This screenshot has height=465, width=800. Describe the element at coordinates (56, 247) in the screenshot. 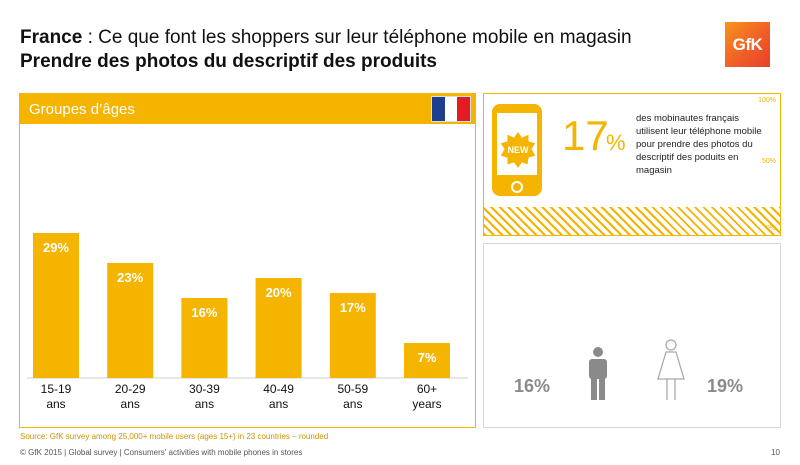

I see `bar-value-label: 29%` at that location.